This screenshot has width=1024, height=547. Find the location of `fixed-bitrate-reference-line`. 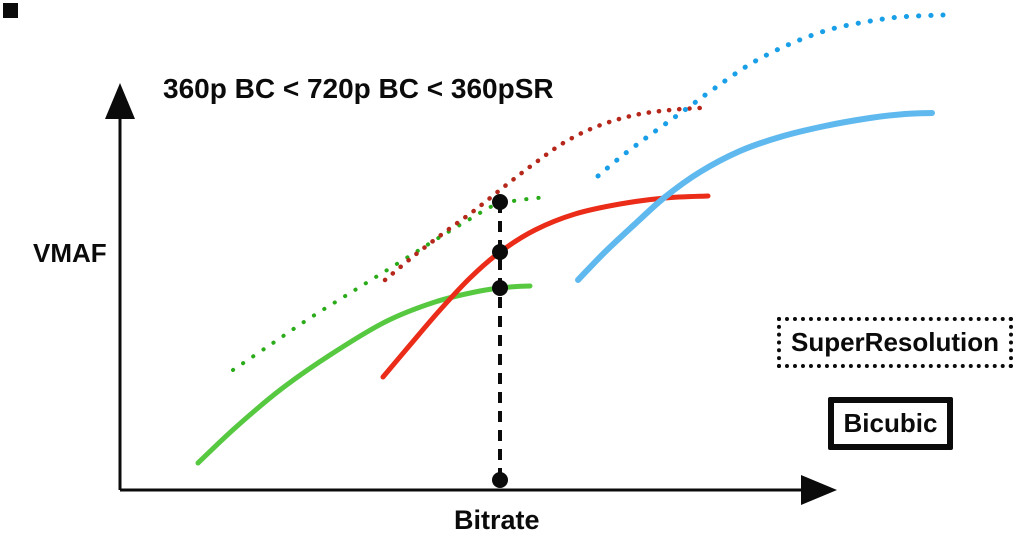

fixed-bitrate-reference-line is located at coordinates (500, 341).